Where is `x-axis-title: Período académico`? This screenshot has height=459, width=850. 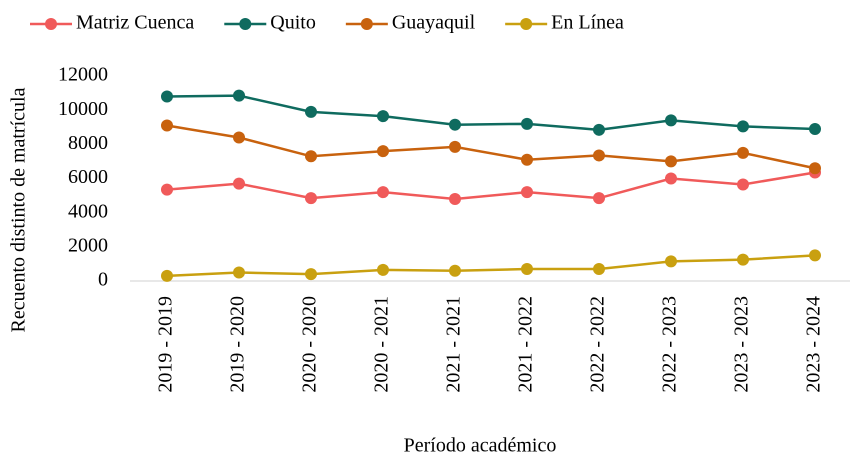 x-axis-title: Período académico is located at coordinates (480, 446).